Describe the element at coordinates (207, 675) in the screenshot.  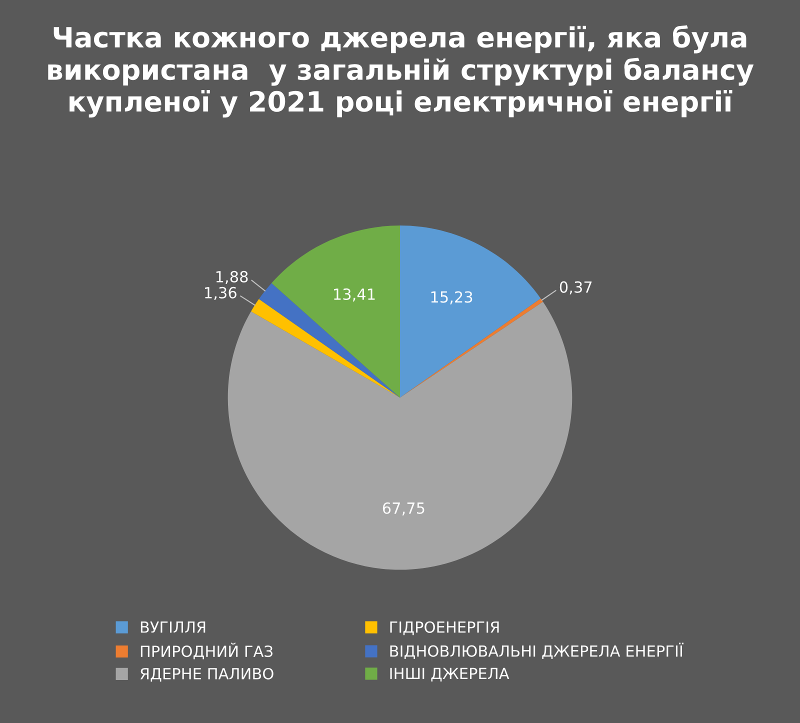
I see `legend-label: ЯДЕРНЕ ПАЛИВО` at that location.